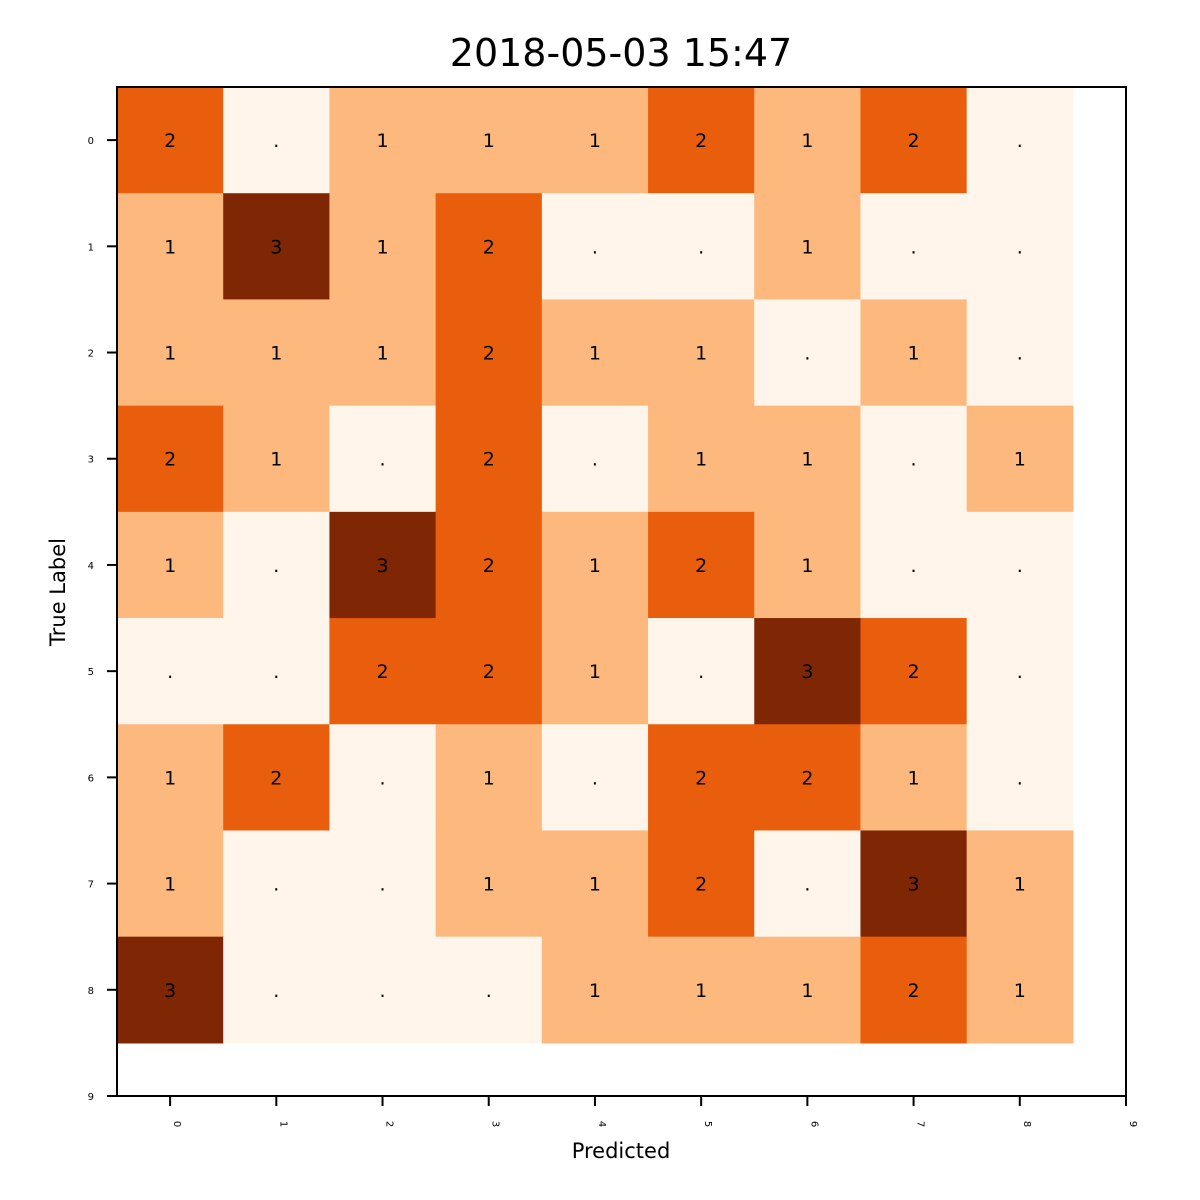 The image size is (1200, 1200). What do you see at coordinates (914, 460) in the screenshot?
I see `cell-label-3-7: .` at bounding box center [914, 460].